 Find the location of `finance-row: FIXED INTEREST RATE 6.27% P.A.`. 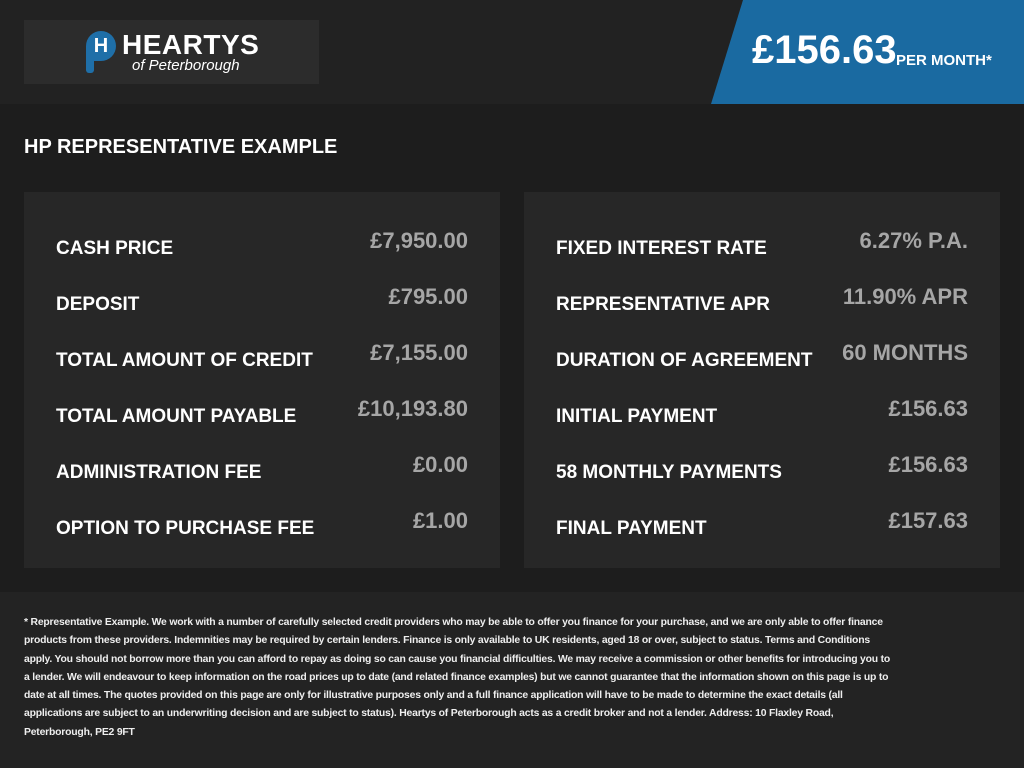

finance-row: FIXED INTEREST RATE 6.27% P.A. is located at coordinates (762, 243).